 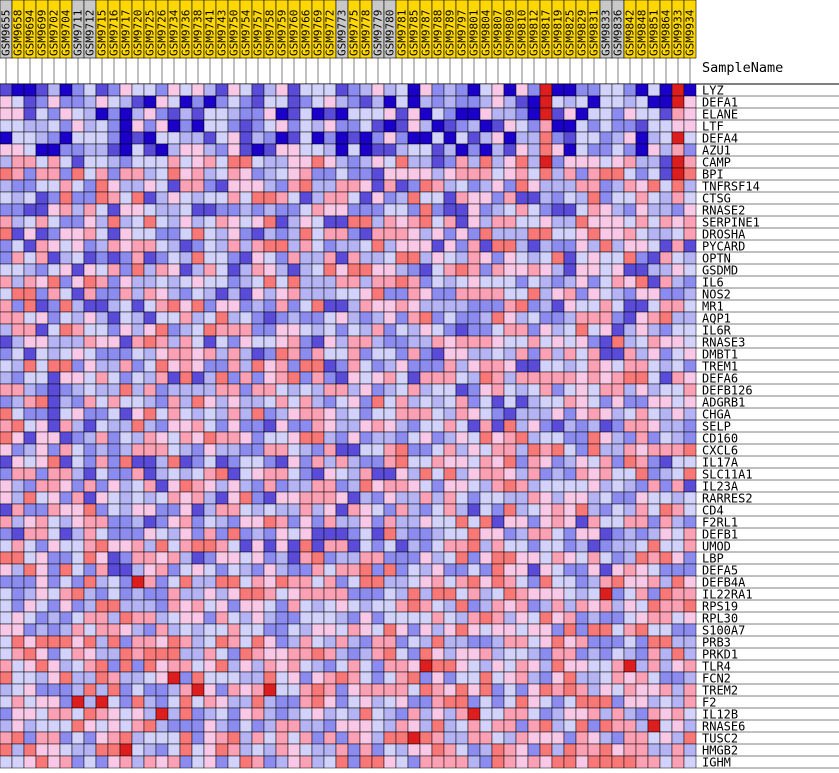 What do you see at coordinates (498, 486) in the screenshot?
I see `cell-IL23A-GSM9807` at bounding box center [498, 486].